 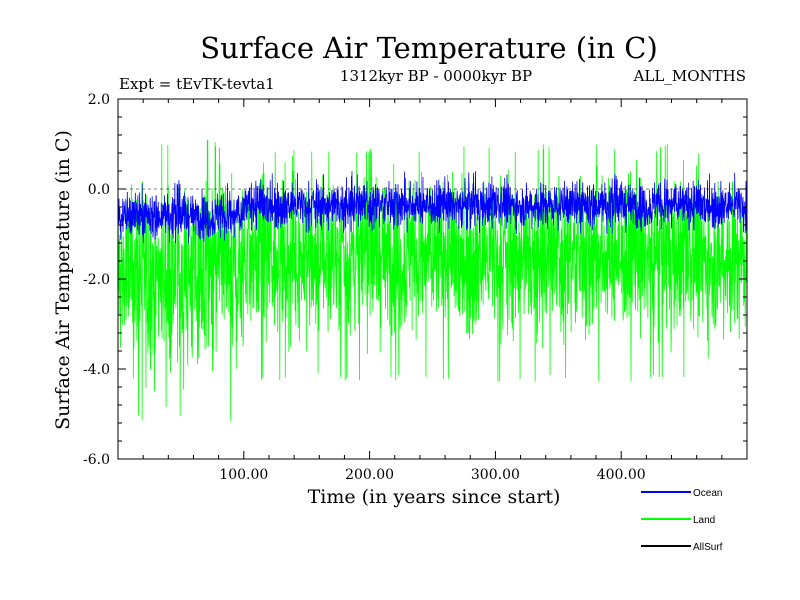 I want to click on legend-label-ocean: Ocean, so click(x=707, y=493).